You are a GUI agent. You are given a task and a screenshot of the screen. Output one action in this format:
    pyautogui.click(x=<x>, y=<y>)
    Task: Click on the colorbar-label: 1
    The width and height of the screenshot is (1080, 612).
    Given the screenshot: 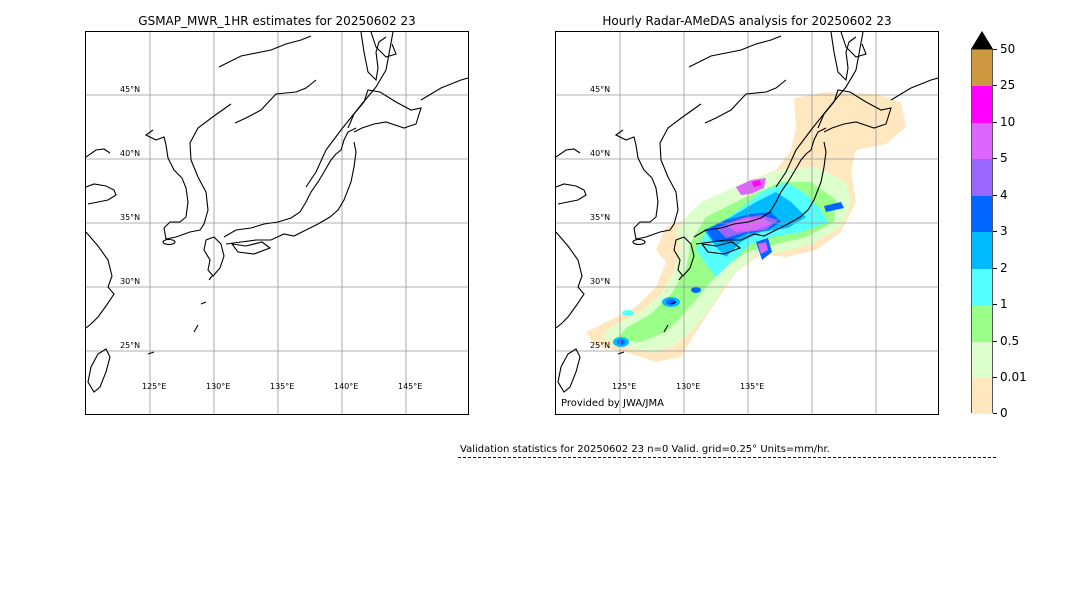 What is the action you would take?
    pyautogui.click(x=1004, y=304)
    